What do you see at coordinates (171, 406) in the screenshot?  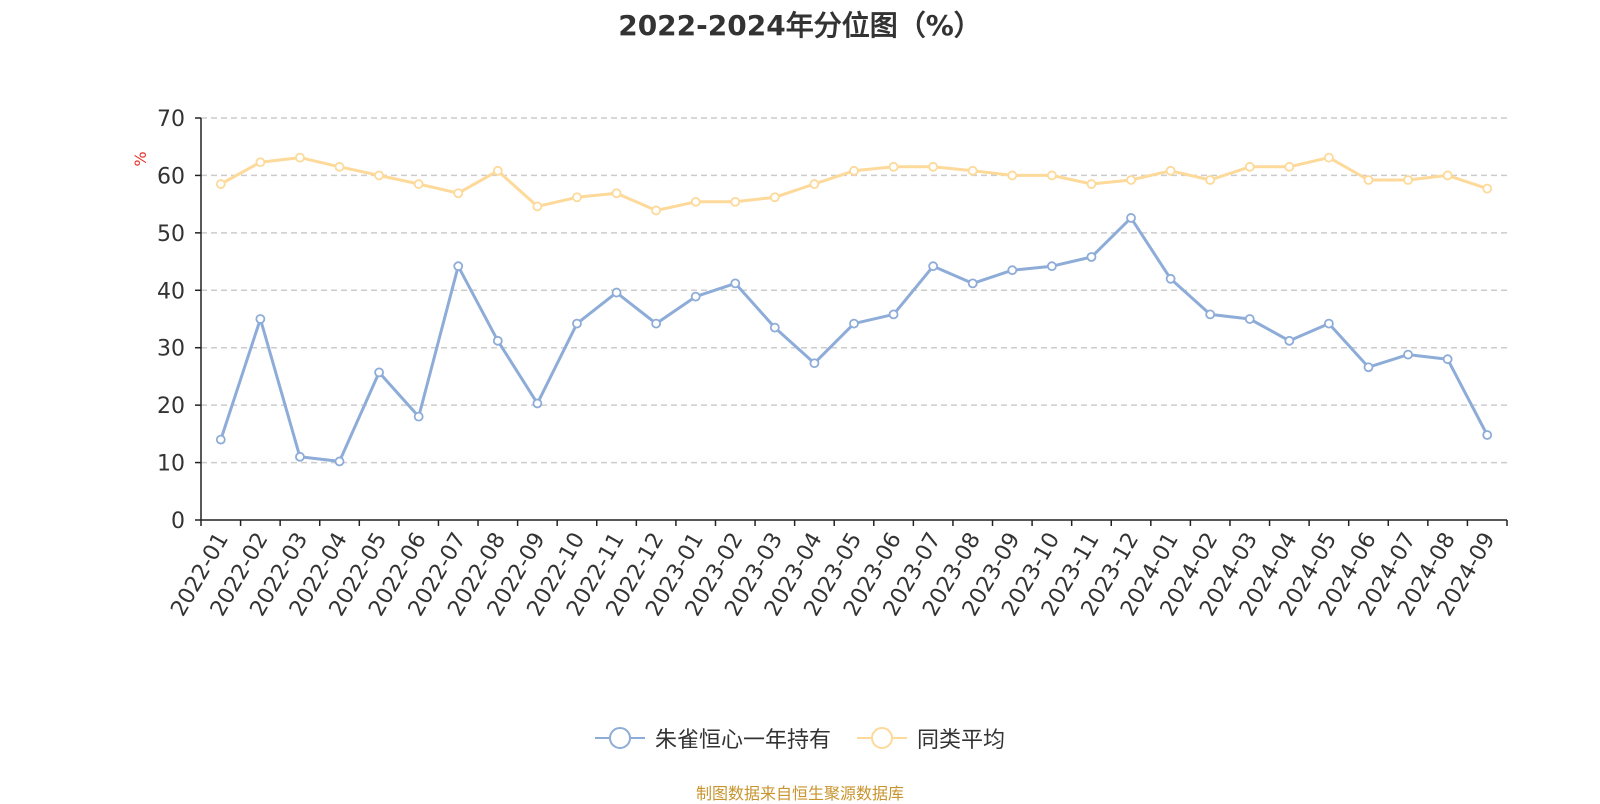 I see `y-tick-label: 20` at bounding box center [171, 406].